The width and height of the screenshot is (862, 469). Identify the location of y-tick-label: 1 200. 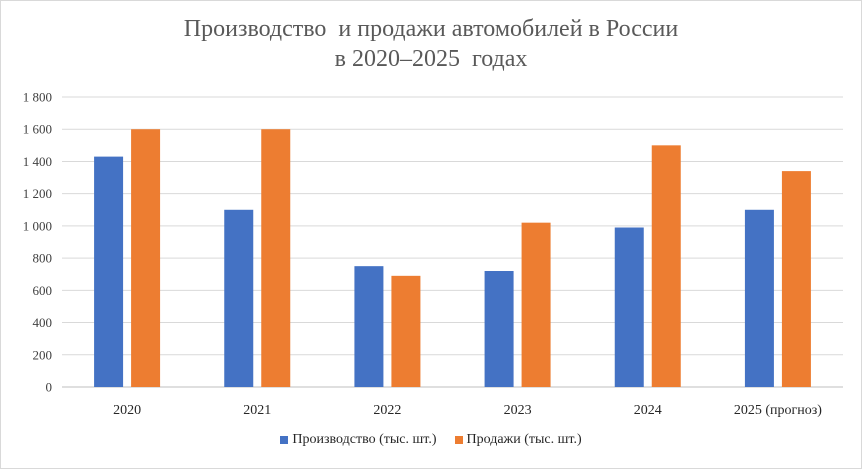
(37, 193).